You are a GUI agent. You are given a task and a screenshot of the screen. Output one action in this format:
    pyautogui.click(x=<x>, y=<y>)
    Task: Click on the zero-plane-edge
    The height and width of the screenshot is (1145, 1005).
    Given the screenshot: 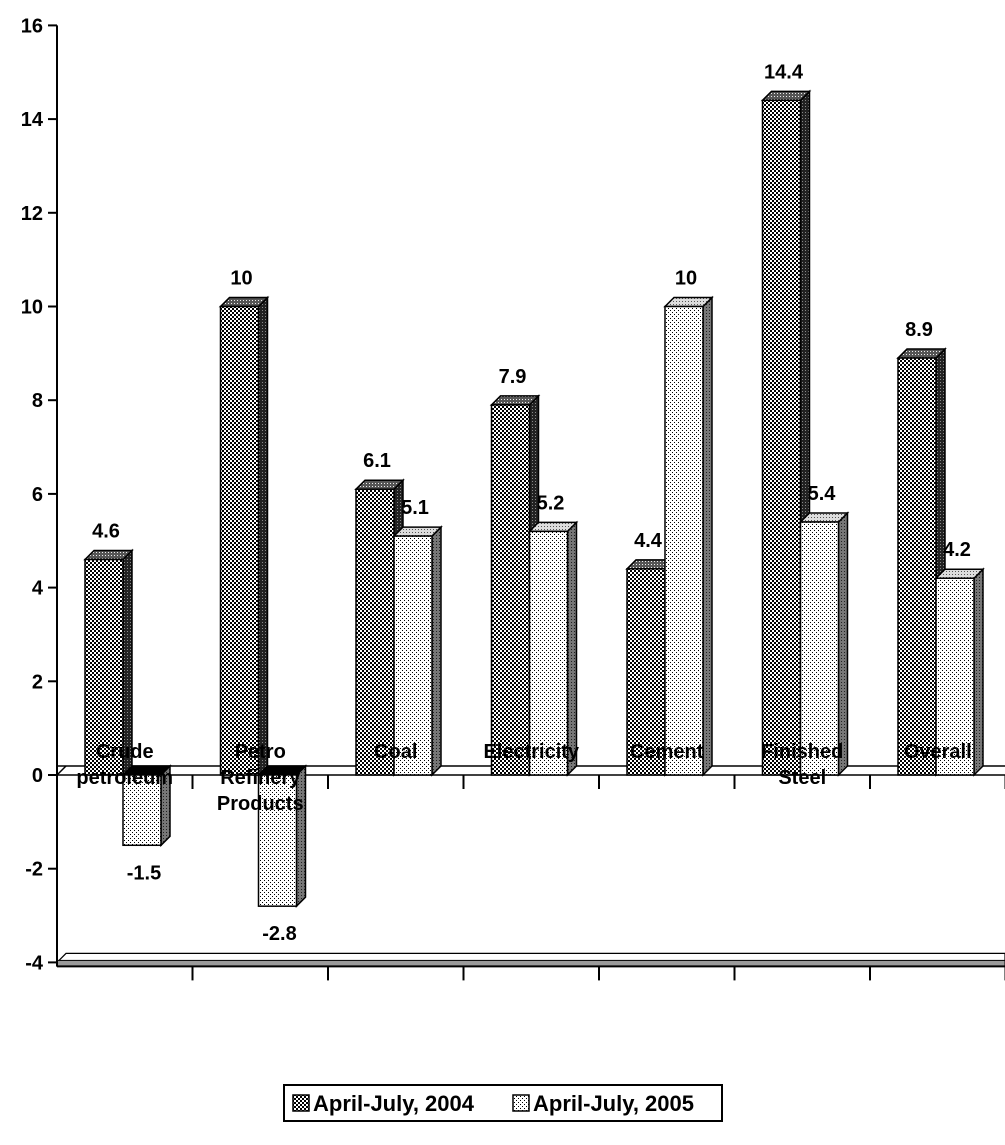 What is the action you would take?
    pyautogui.click(x=61, y=770)
    